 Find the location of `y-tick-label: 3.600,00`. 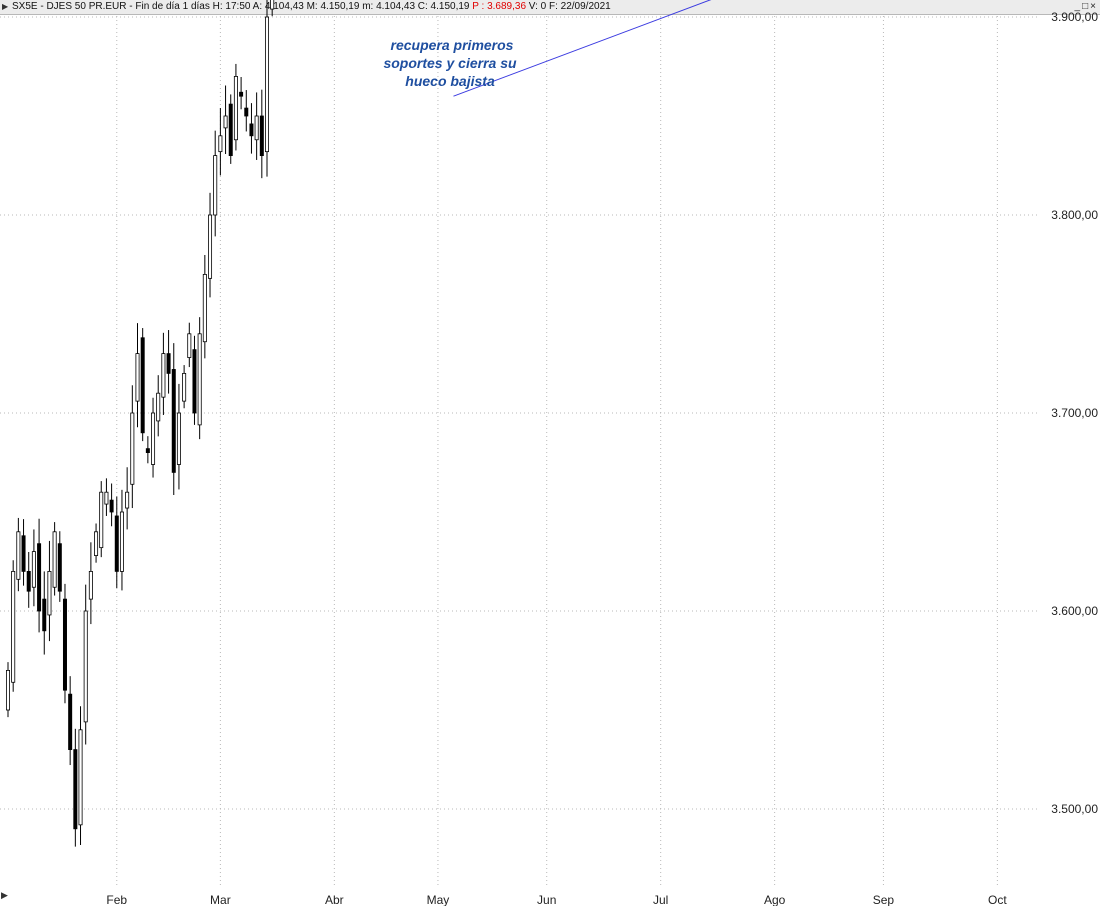

y-tick-label: 3.600,00 is located at coordinates (1074, 611).